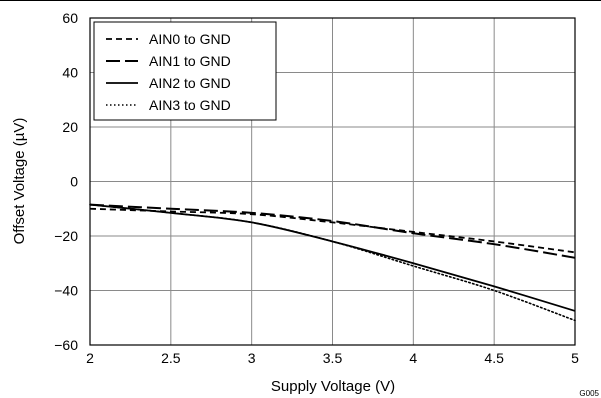 This screenshot has width=601, height=398. I want to click on legend-label-ain2: AIN2 to GND, so click(190, 83).